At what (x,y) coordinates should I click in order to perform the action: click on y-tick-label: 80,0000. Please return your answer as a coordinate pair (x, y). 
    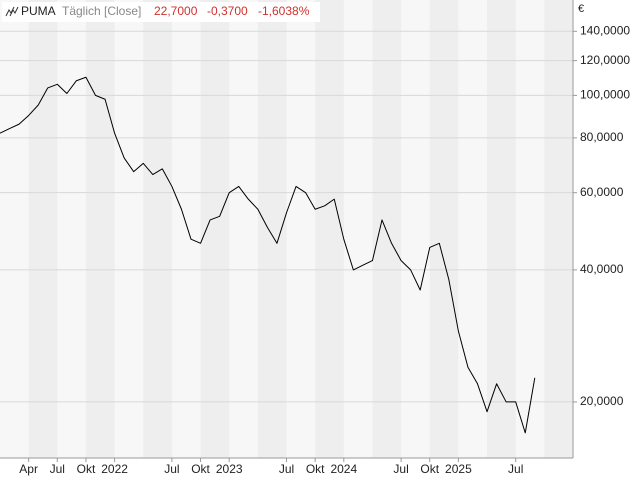
    Looking at the image, I should click on (602, 137).